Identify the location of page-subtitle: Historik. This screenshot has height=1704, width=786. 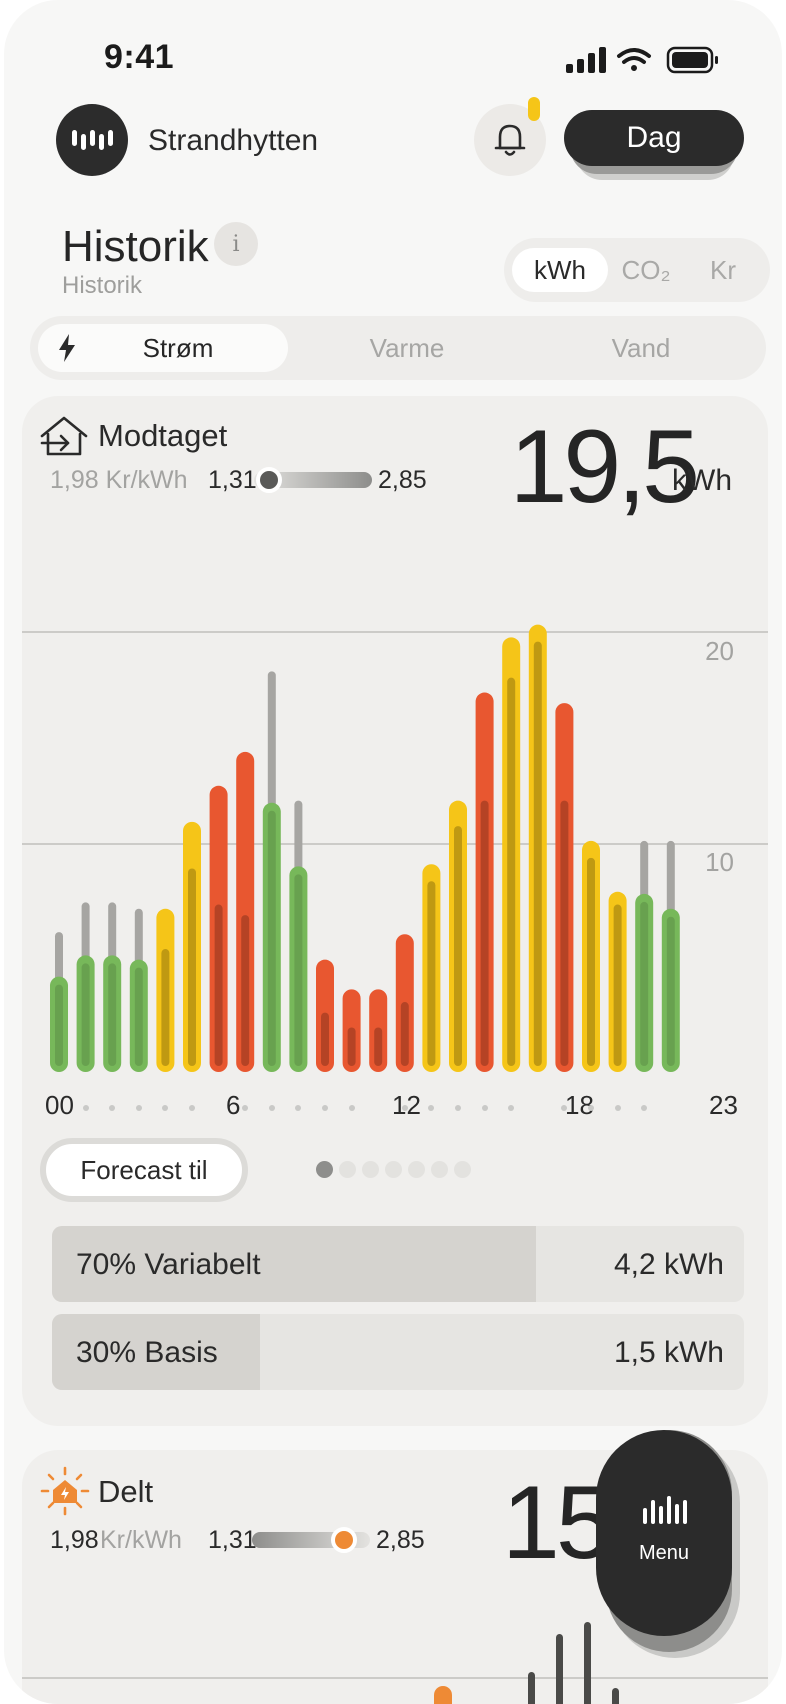
(102, 285).